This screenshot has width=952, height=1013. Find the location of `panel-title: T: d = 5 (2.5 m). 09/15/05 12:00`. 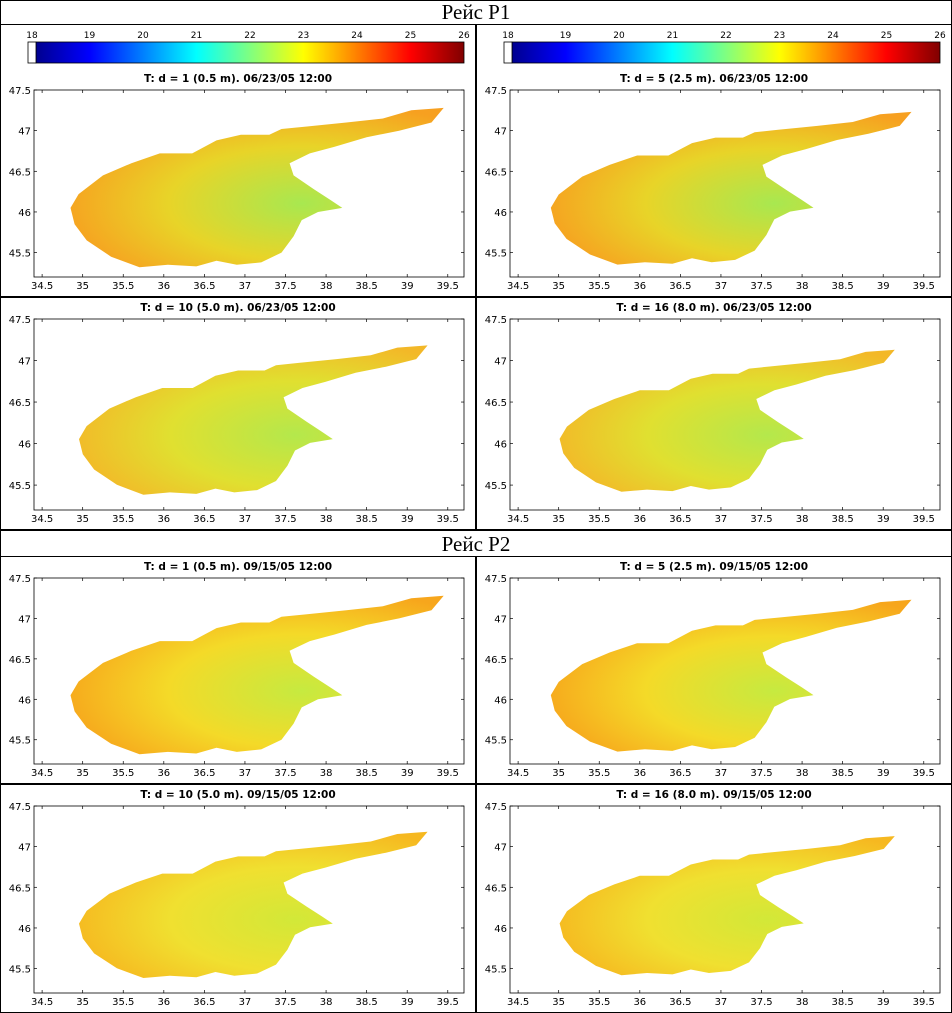

panel-title: T: d = 5 (2.5 m). 09/15/05 12:00 is located at coordinates (714, 567).